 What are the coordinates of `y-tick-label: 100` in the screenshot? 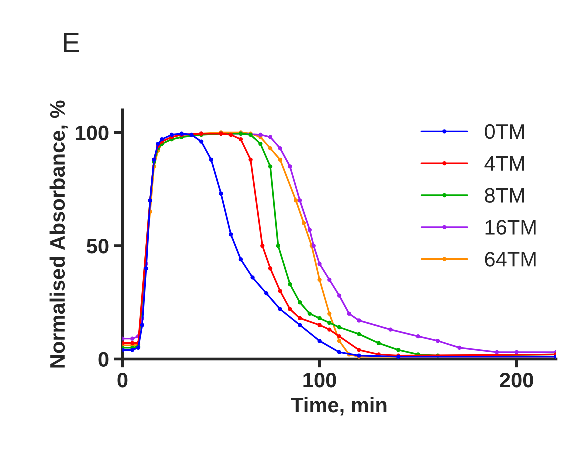 It's located at (92, 133).